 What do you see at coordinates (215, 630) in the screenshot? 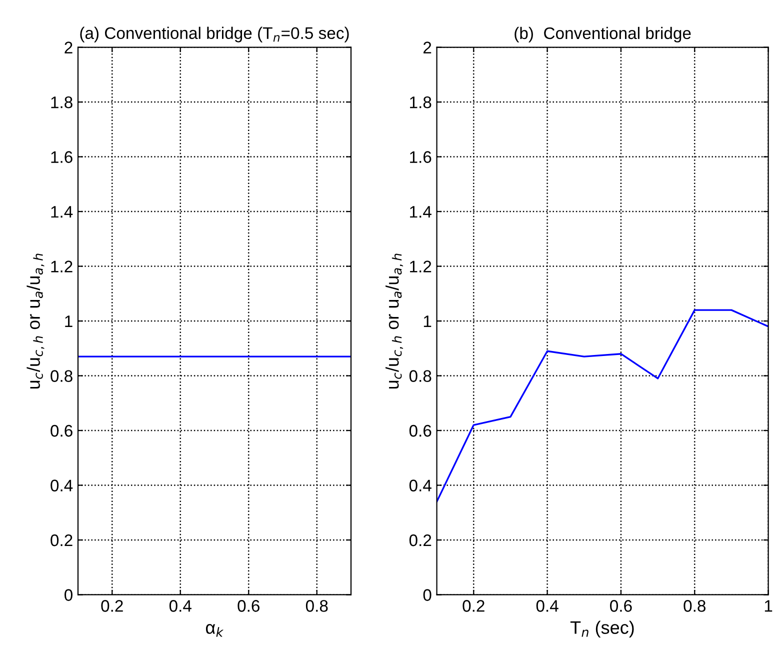
I see `x-axis-title: α$_{k}$` at bounding box center [215, 630].